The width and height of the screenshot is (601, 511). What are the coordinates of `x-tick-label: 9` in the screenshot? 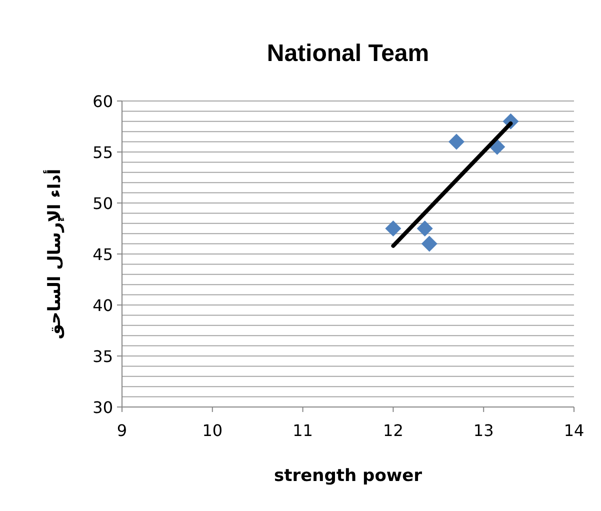 It's located at (122, 430).